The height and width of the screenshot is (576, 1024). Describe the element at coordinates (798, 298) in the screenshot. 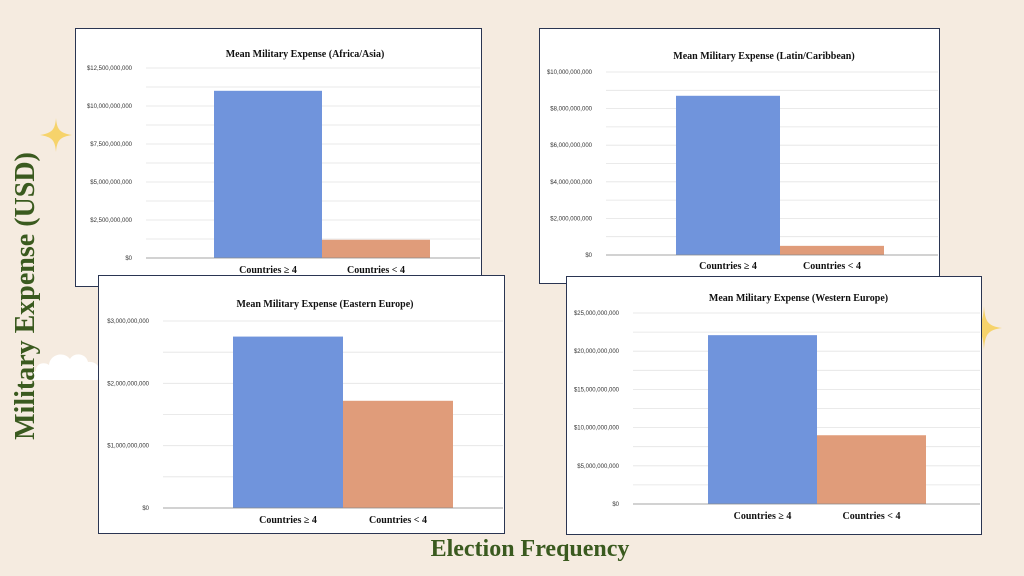

I see `chart-title: Mean Military Expense (Western Europe)` at that location.